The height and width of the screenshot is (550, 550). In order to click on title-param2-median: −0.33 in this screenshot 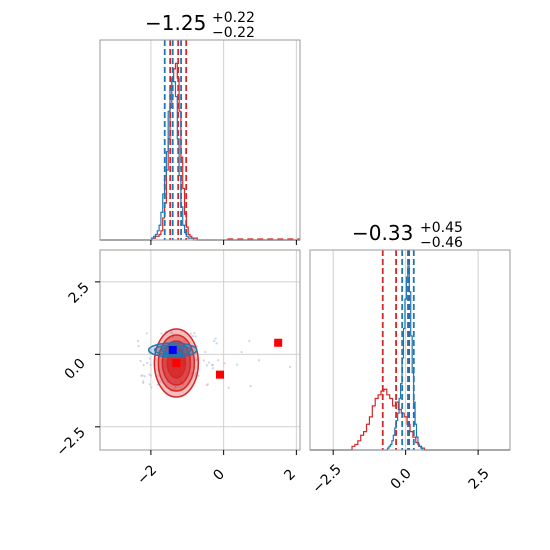, I will do `click(382, 233)`.